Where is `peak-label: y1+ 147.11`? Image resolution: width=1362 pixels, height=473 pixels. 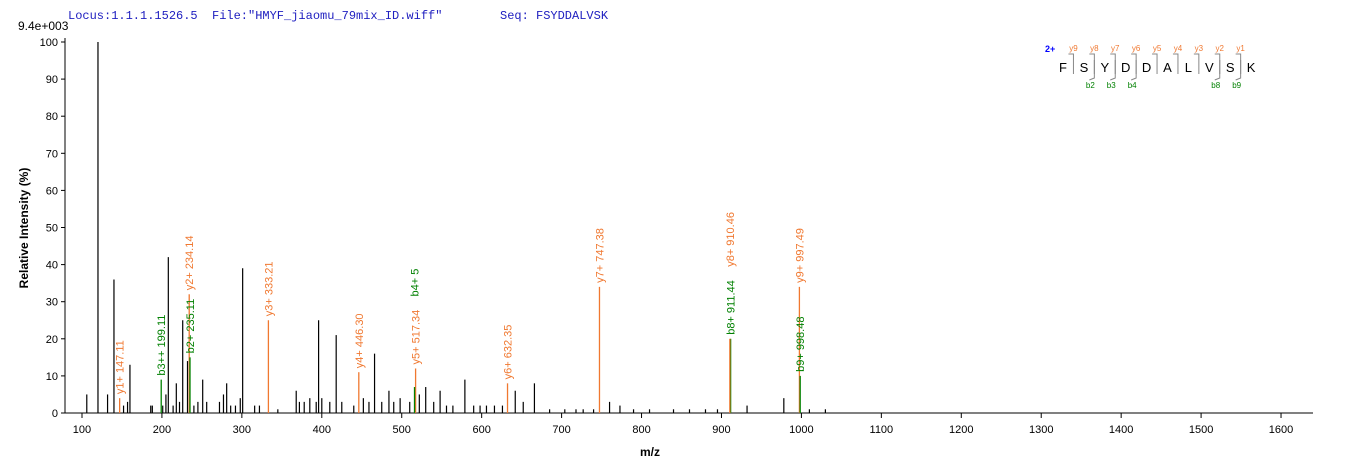
peak-label: y1+ 147.11 is located at coordinates (121, 367).